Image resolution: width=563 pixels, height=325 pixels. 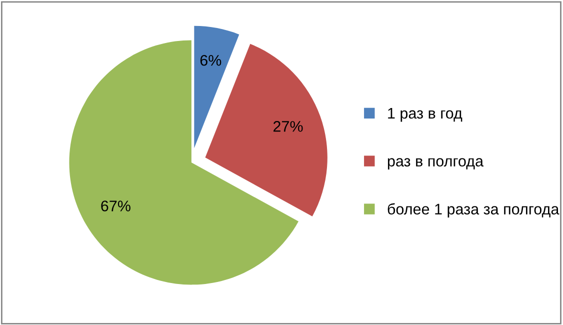 I want to click on legend-label: более 1 раза за полгода, so click(x=474, y=210).